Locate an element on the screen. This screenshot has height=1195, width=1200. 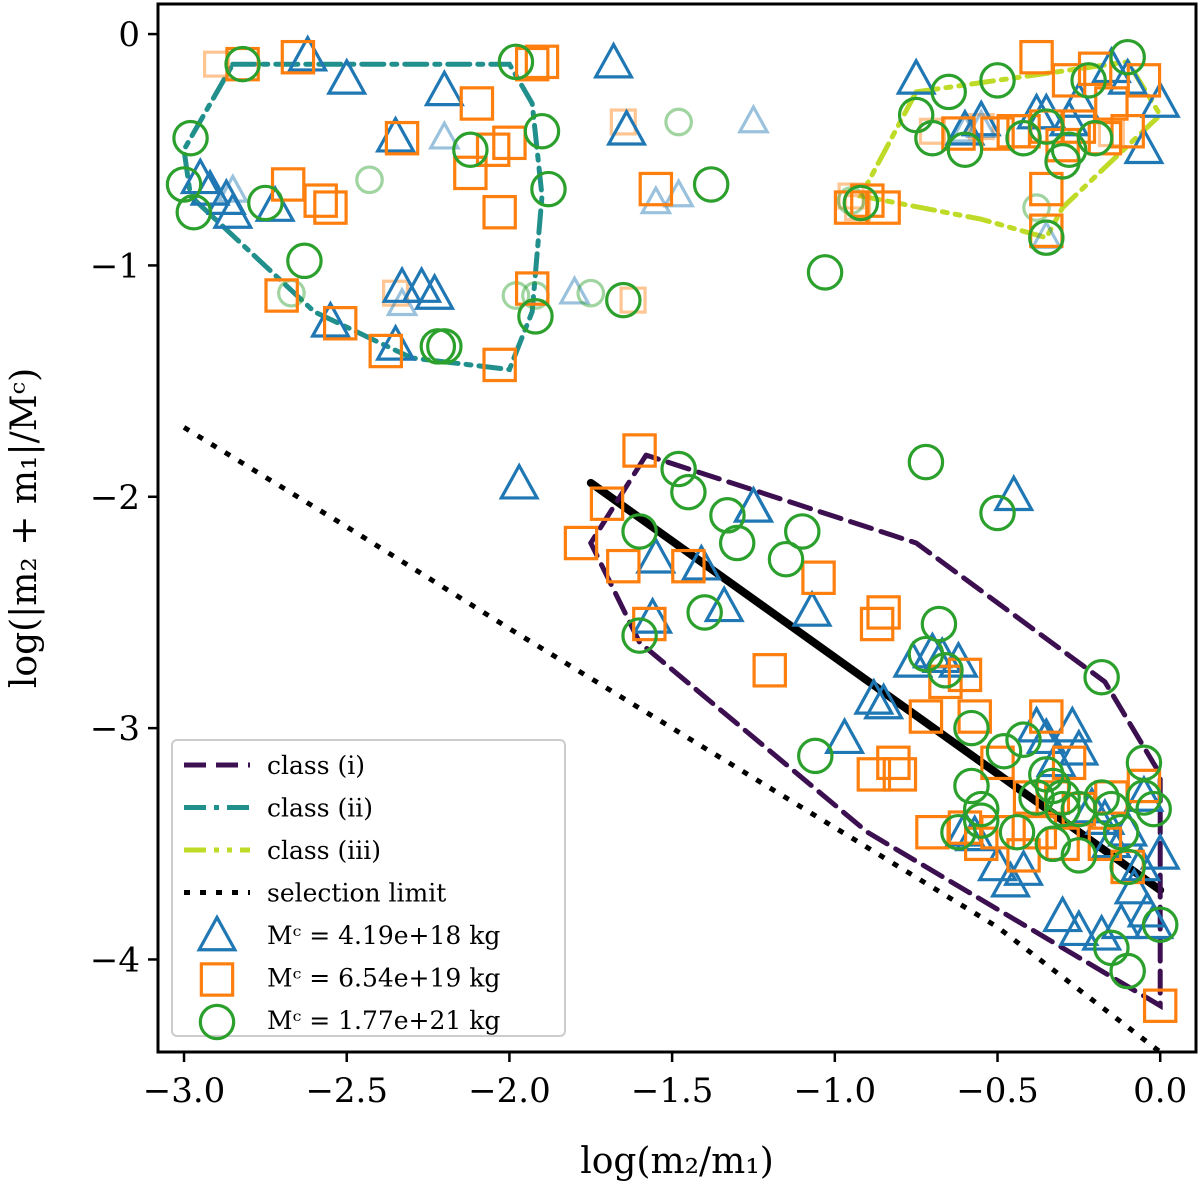
y-tick-label: −2 is located at coordinates (115, 498).